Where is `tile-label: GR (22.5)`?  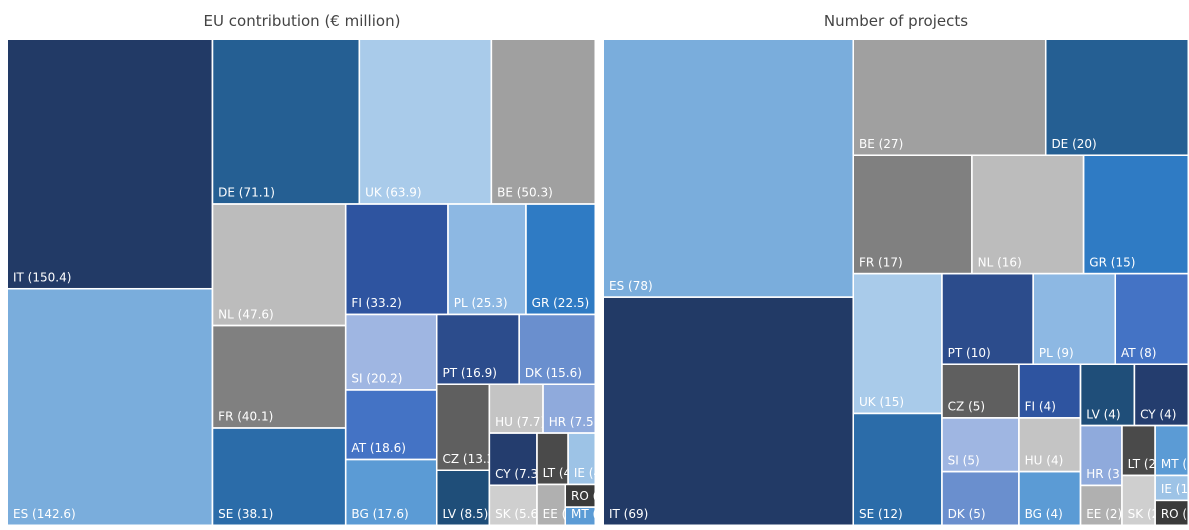 tile-label: GR (22.5) is located at coordinates (561, 303).